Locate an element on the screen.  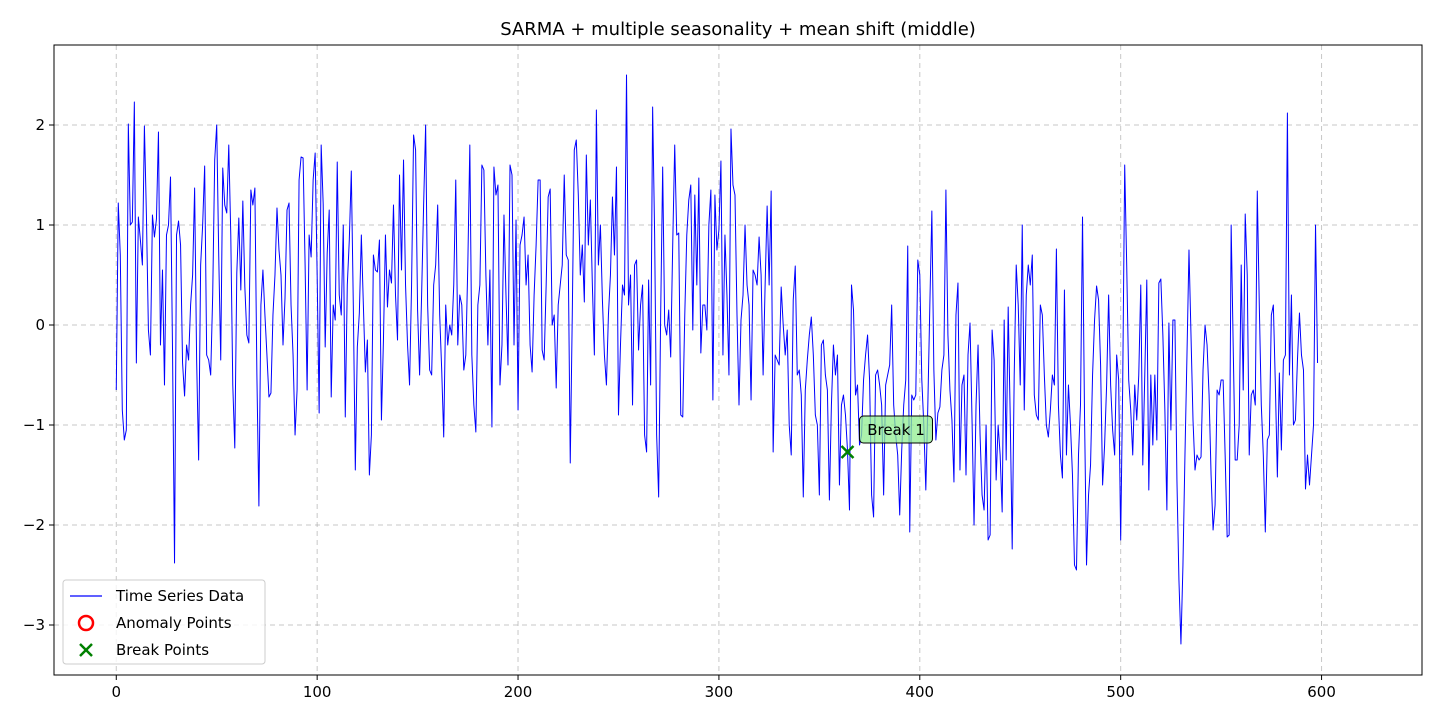
legend-box is located at coordinates (164, 622).